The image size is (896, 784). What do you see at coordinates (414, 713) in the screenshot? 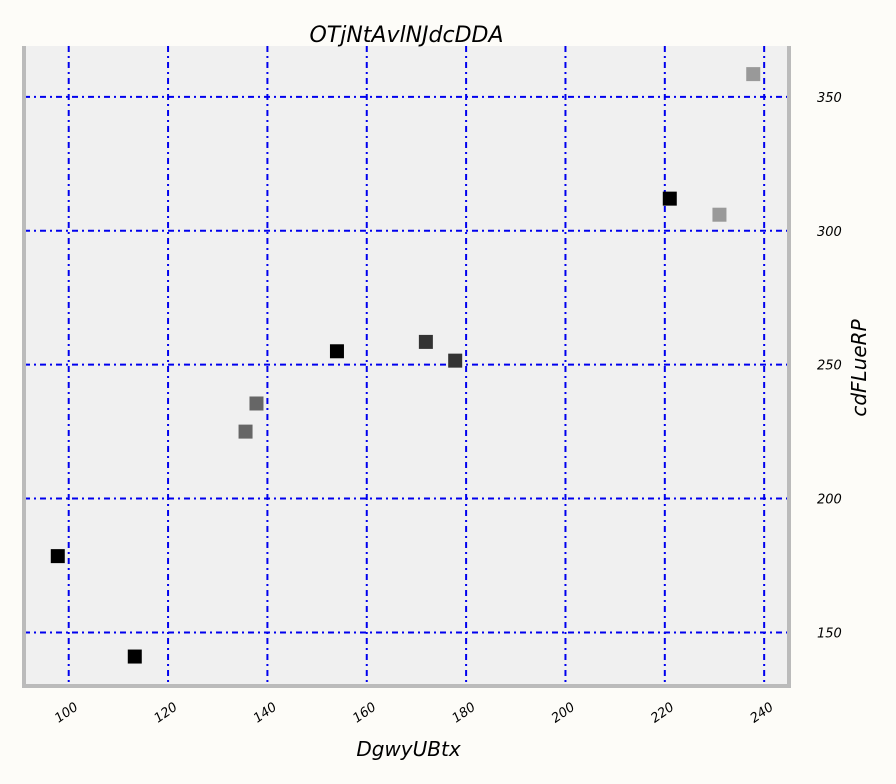
I see `x-tick-labels: 100 120 140 160 180 200 220 240` at bounding box center [414, 713].